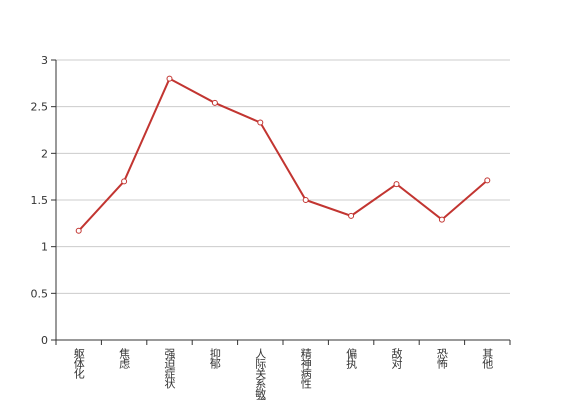  I want to click on x-tick-label: 抑郁, so click(214, 358).